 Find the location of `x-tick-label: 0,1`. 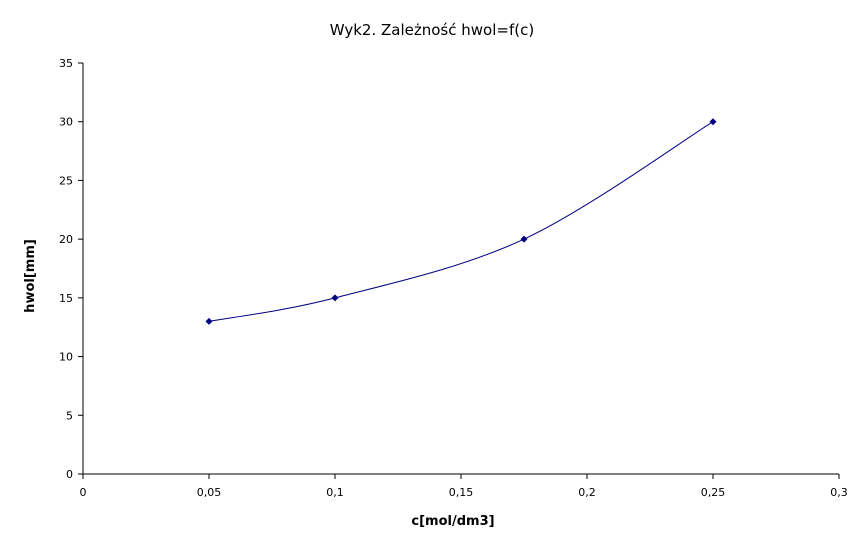

x-tick-label: 0,1 is located at coordinates (335, 492).